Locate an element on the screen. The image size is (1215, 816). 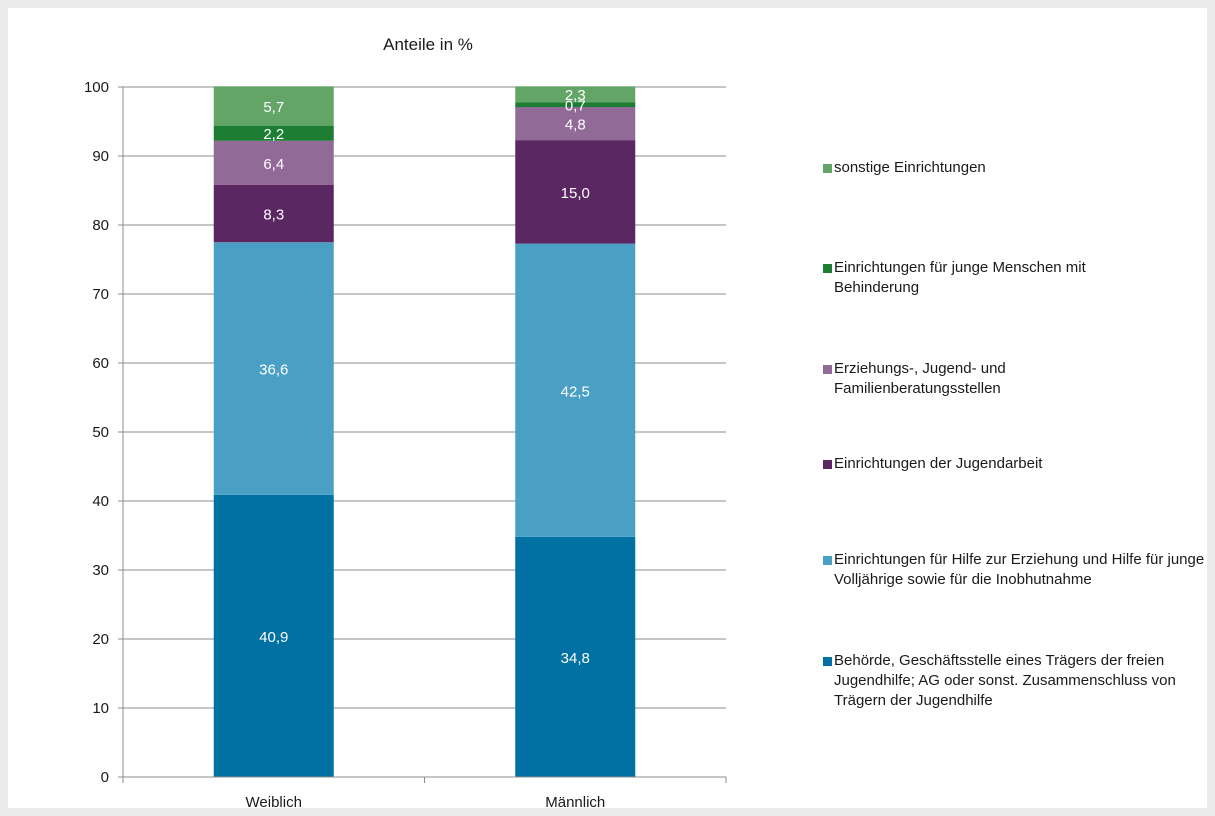
data-label: 42,5 is located at coordinates (575, 391).